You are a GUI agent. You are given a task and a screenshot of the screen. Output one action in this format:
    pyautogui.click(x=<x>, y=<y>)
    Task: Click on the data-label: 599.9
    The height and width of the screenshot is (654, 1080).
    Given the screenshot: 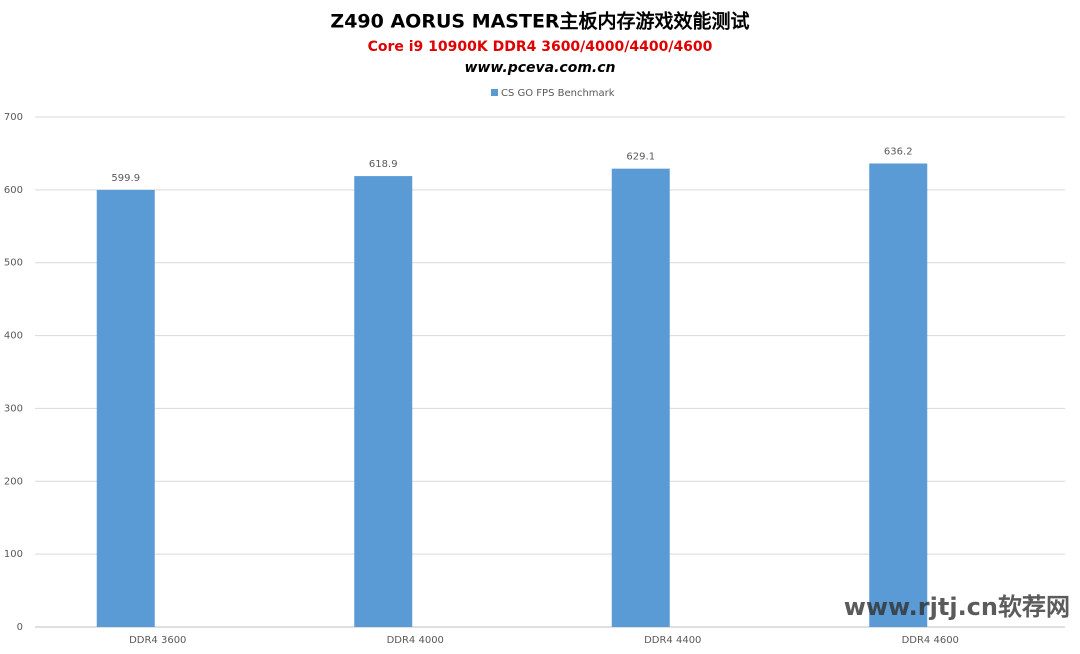 What is the action you would take?
    pyautogui.click(x=125, y=178)
    